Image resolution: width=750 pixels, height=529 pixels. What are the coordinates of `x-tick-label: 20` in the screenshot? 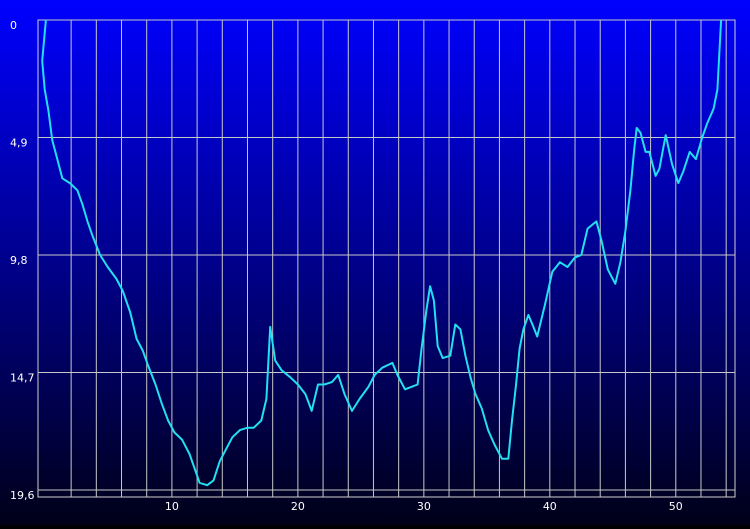 It's located at (298, 506).